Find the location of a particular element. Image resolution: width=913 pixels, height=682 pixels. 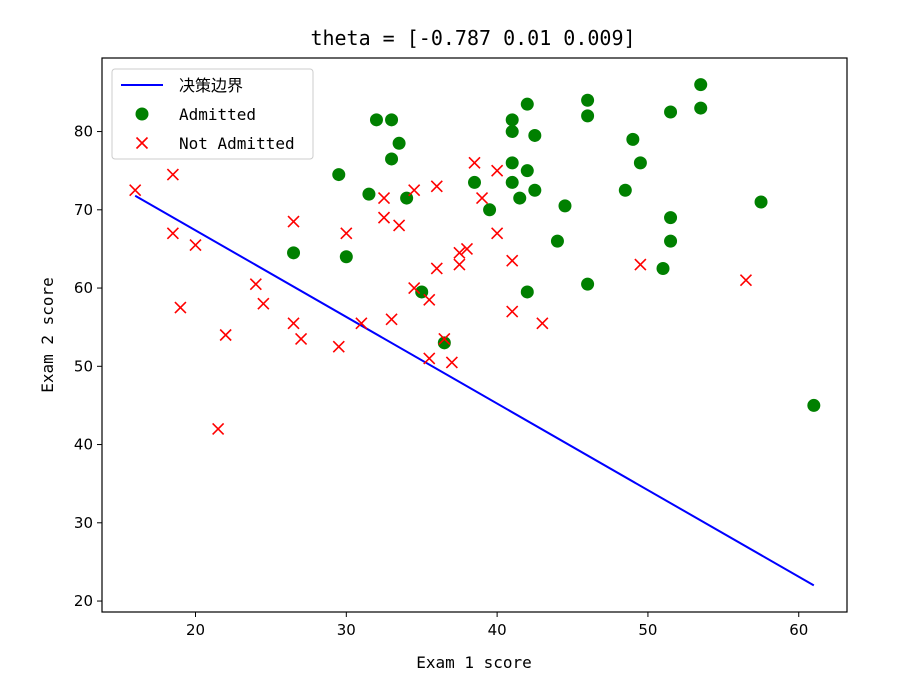

y-tick-label: 60 is located at coordinates (83, 288).